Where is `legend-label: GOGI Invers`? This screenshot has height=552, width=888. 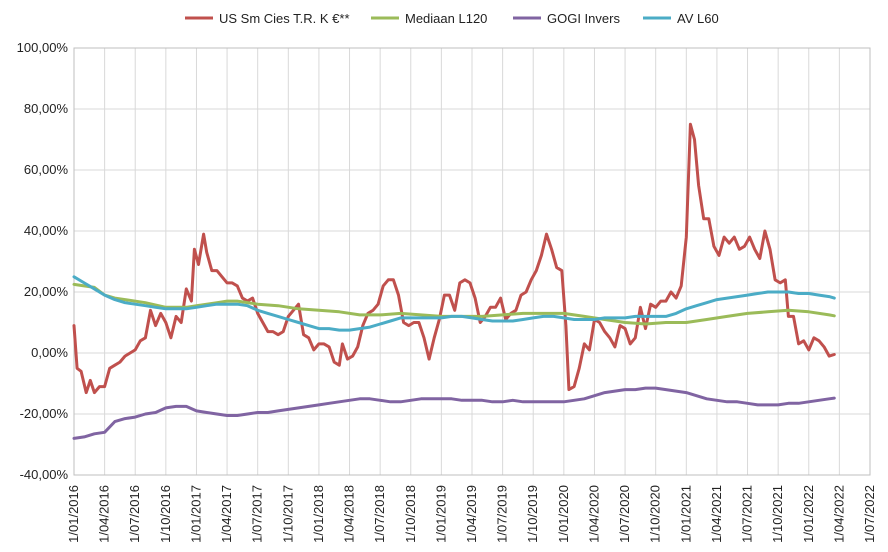 legend-label: GOGI Invers is located at coordinates (583, 18).